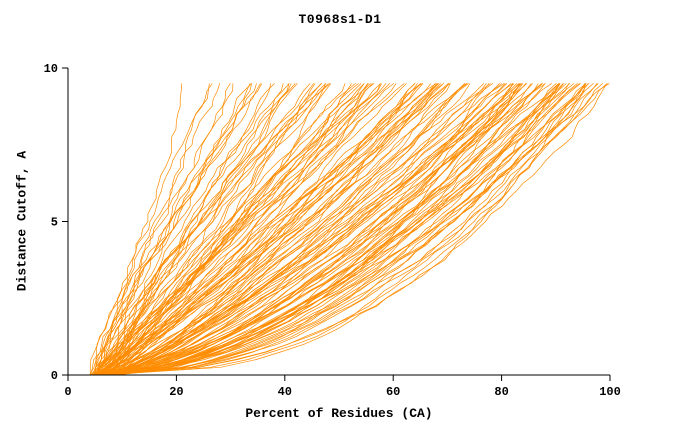  What do you see at coordinates (54, 223) in the screenshot?
I see `y-tick-label: 5` at bounding box center [54, 223].